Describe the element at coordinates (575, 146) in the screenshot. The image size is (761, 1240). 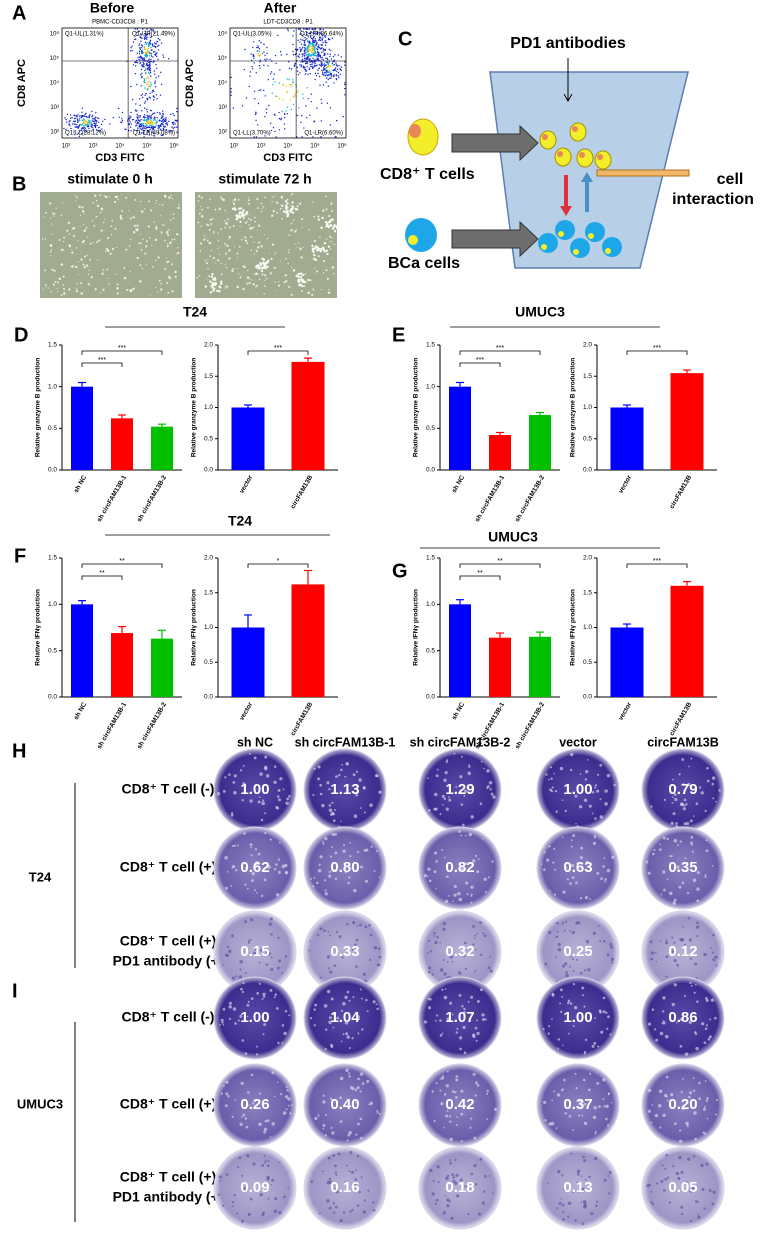
I see `t-cell-cluster` at that location.